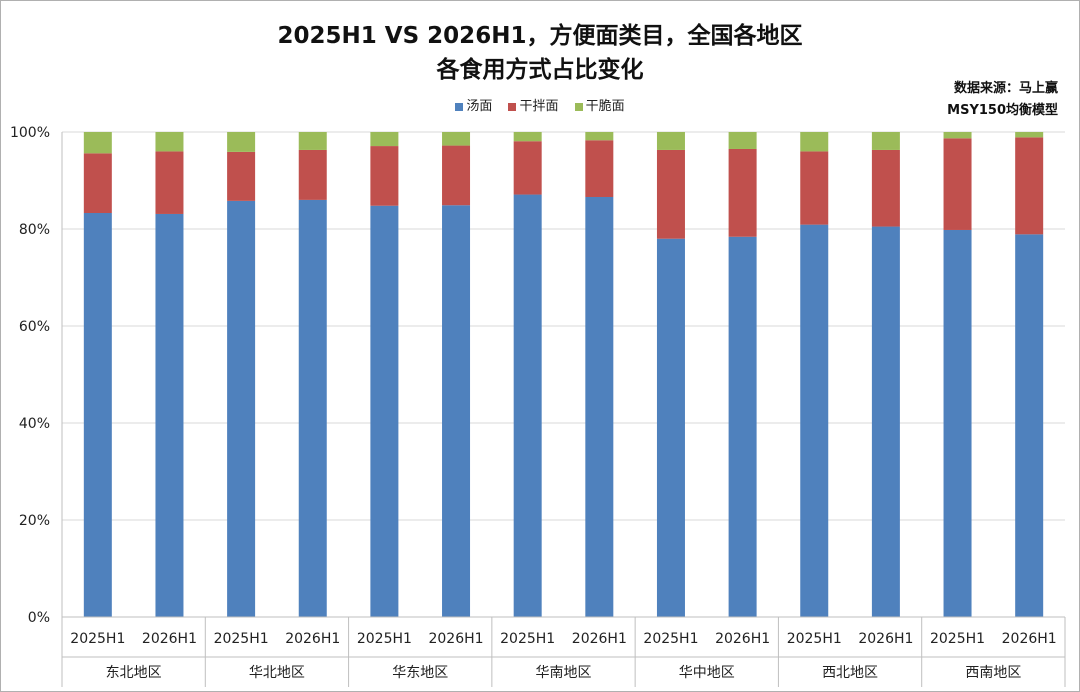  I want to click on legend: 汤面 干拌面 干脆面, so click(540, 104).